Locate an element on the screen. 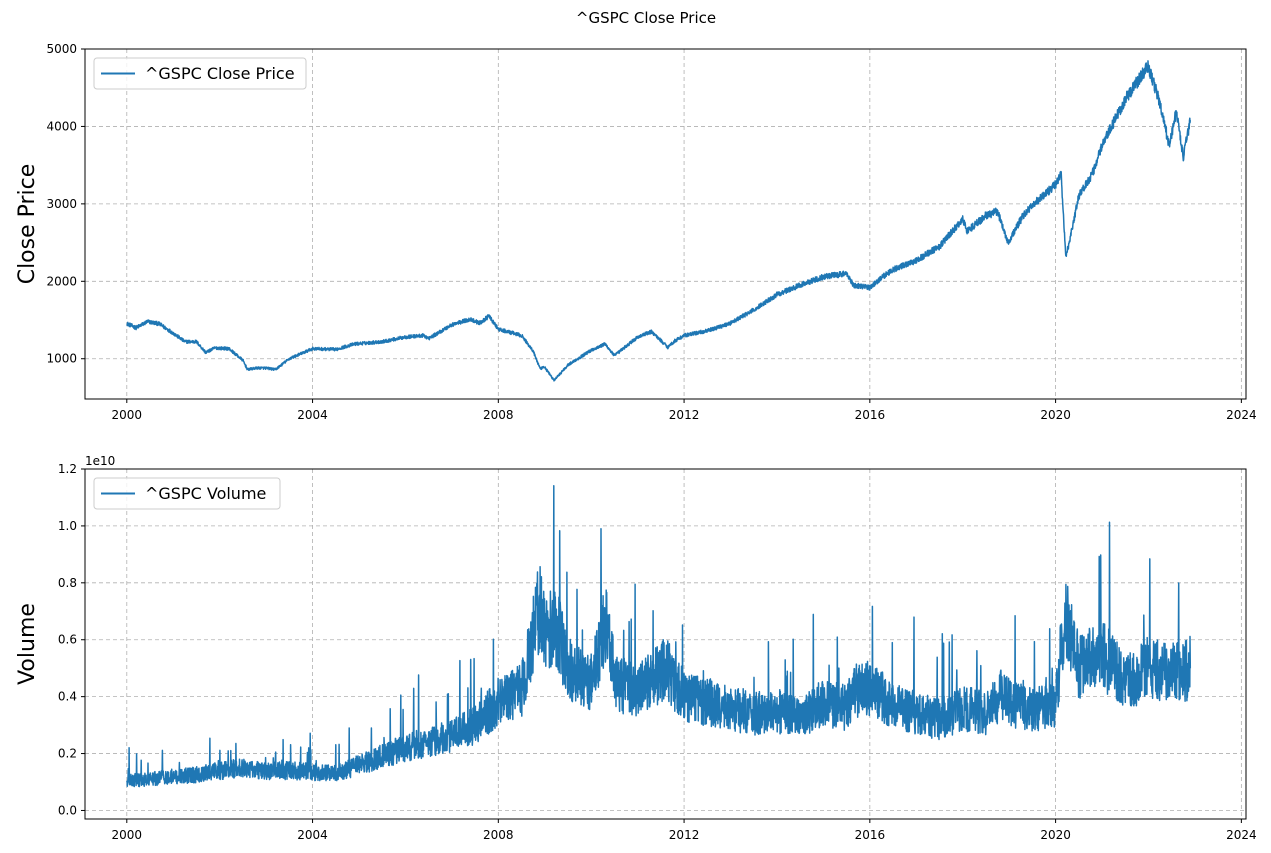  y-tick-label: 0.2 is located at coordinates (67, 754).